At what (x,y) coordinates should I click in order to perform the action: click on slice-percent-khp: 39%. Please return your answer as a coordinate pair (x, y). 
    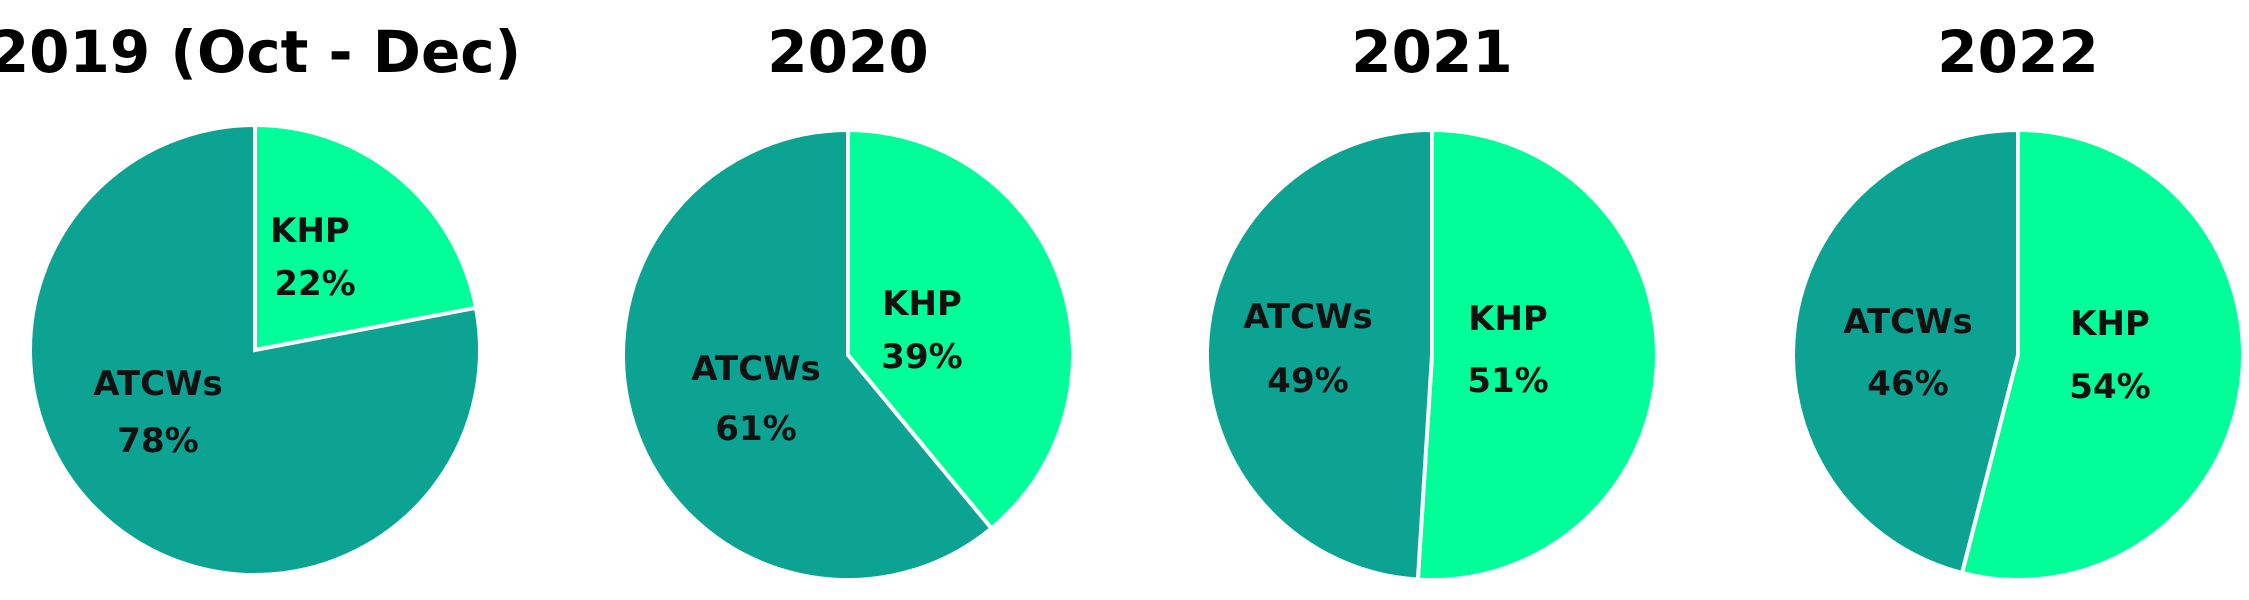
    Looking at the image, I should click on (921, 357).